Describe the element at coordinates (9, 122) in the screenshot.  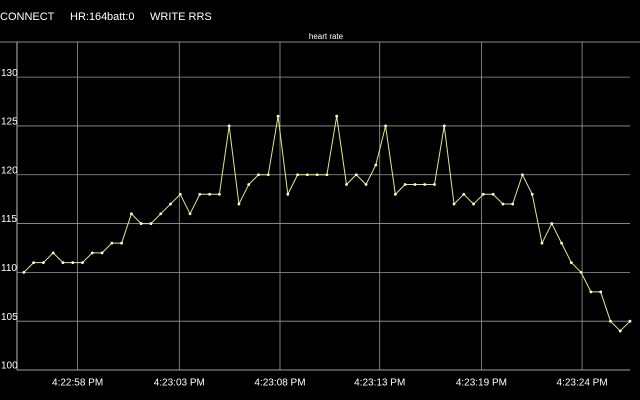
I see `y-tick-label: 125` at that location.